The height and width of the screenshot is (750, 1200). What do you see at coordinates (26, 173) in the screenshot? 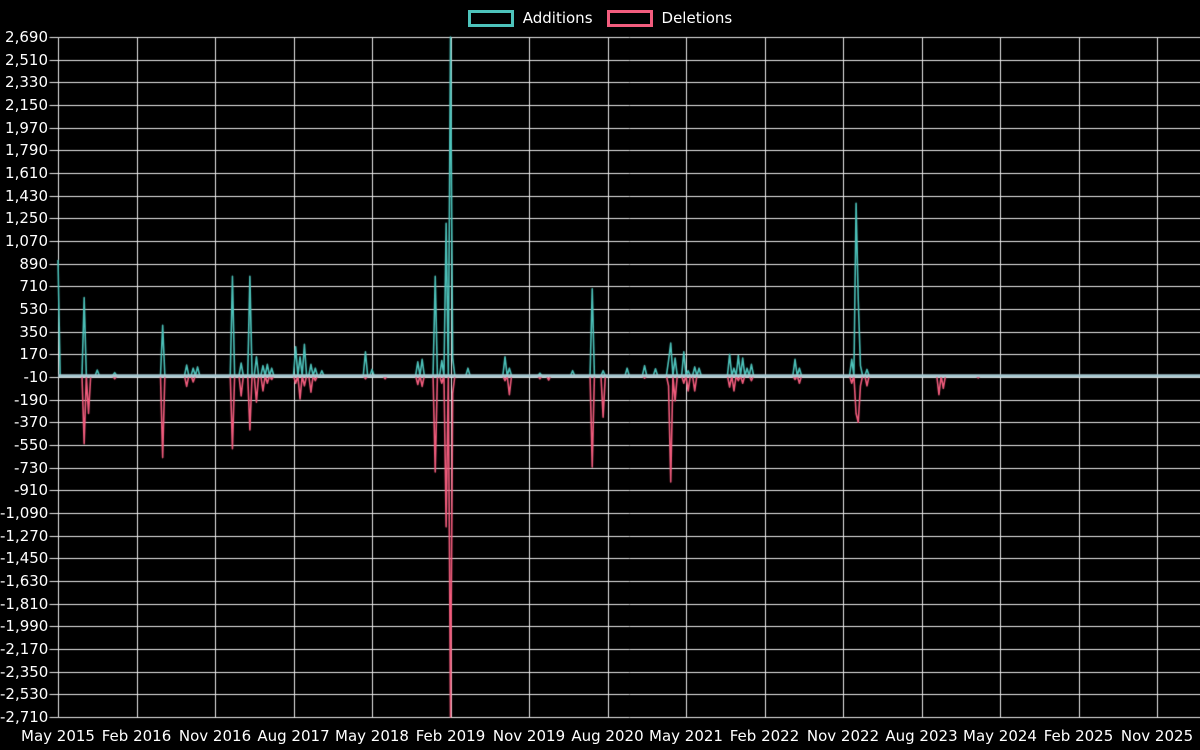
I see `y-axis-tick-label: 1,610` at bounding box center [26, 173].